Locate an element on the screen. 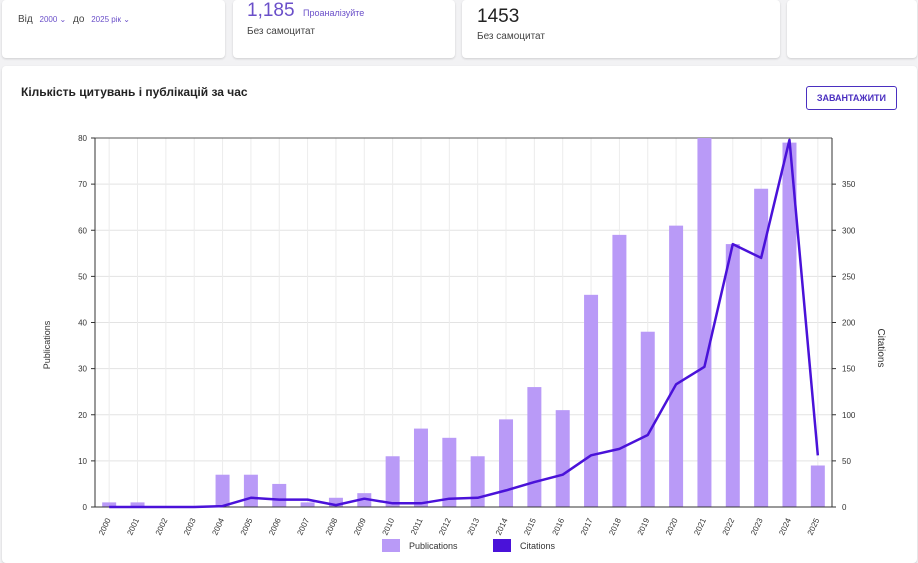 The image size is (918, 563). y2-tick-label: 300 is located at coordinates (849, 230).